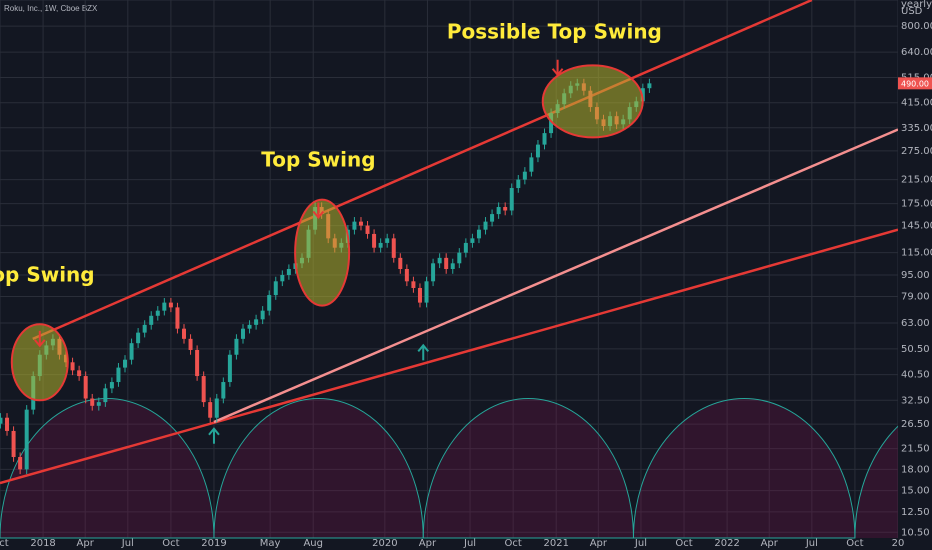 The image size is (932, 550). Describe the element at coordinates (916, 253) in the screenshot. I see `y-tick-label: 115.00` at that location.